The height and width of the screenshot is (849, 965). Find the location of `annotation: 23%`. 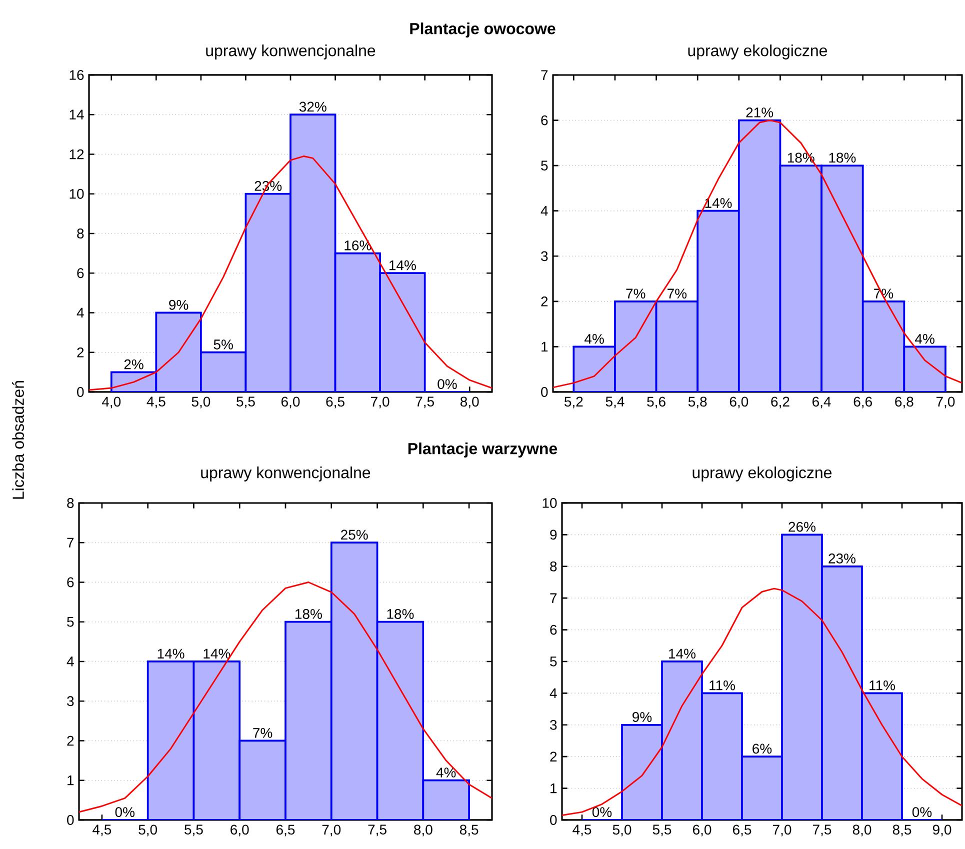

annotation: 23% is located at coordinates (842, 559).